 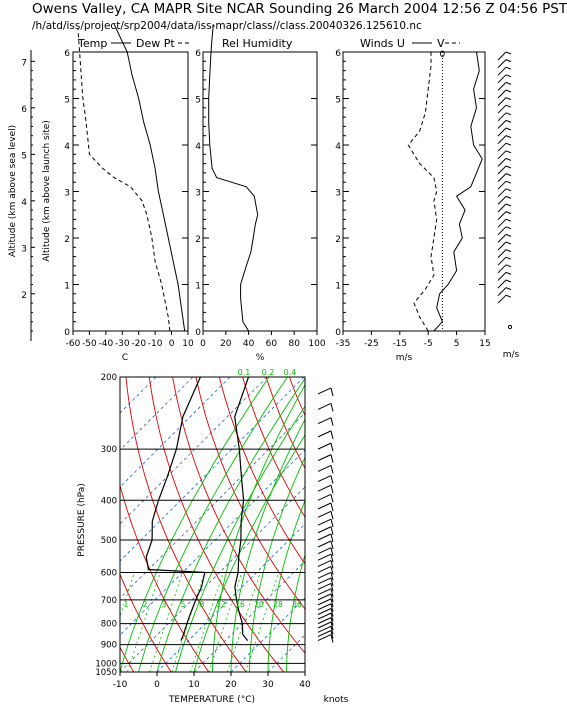 What do you see at coordinates (336, 700) in the screenshot?
I see `pressure-barbs-label: knots` at bounding box center [336, 700].